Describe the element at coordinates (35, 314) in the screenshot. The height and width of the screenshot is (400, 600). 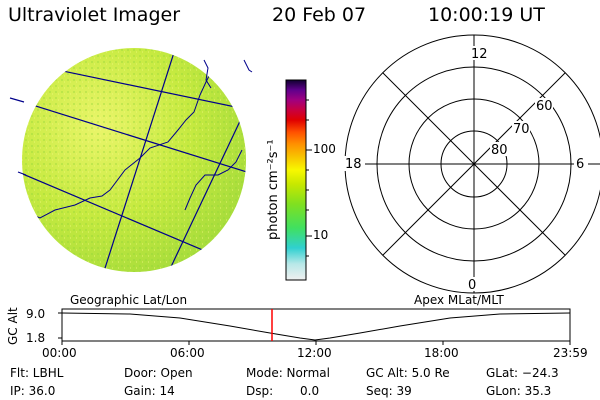
I see `alt-tick-9: 9.0` at that location.